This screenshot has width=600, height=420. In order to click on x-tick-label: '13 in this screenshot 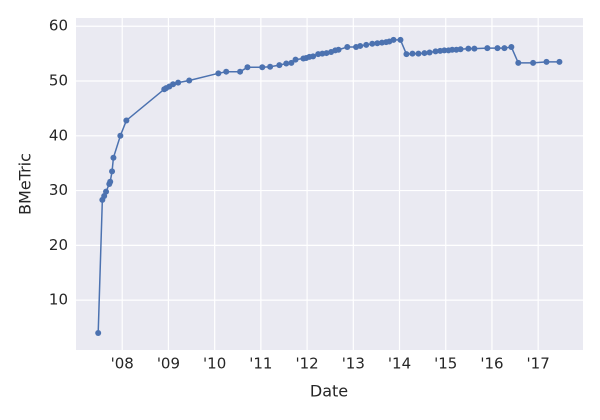, I will do `click(353, 364)`.